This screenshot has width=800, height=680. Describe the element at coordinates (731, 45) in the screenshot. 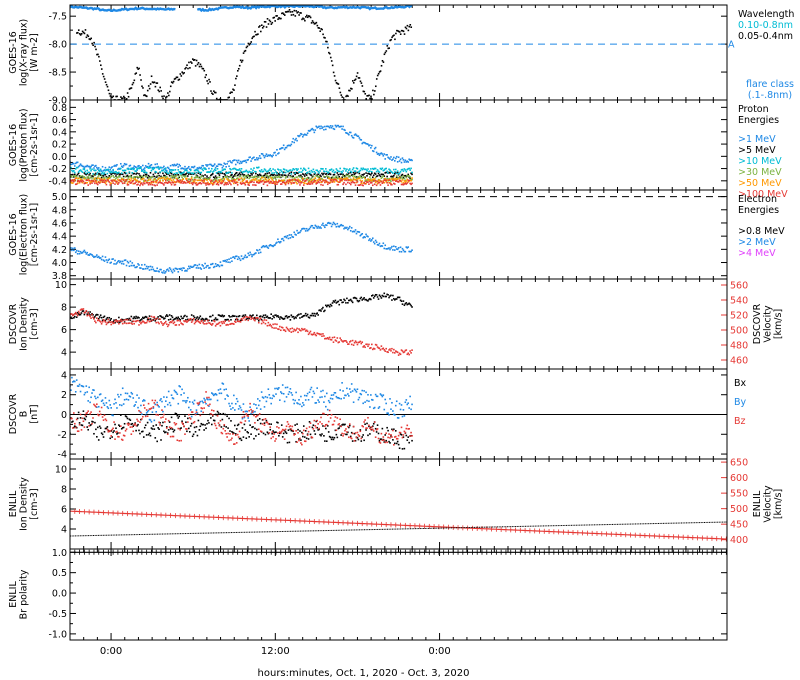

I see `reference-label: A` at that location.